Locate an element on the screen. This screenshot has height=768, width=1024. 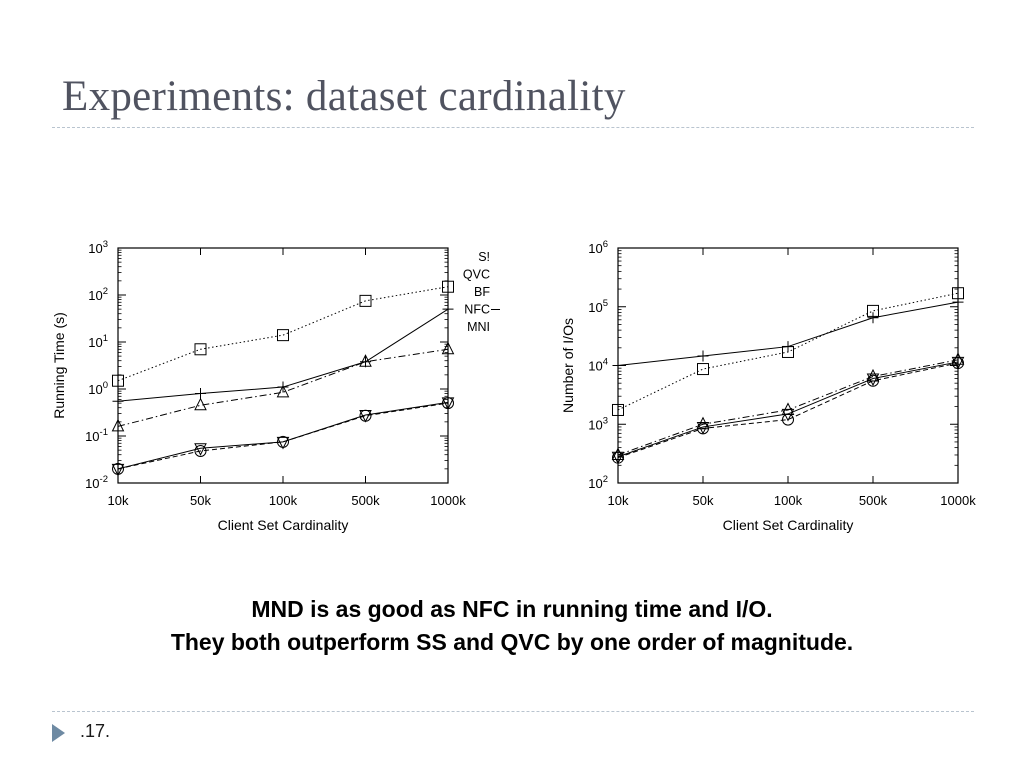
series-line-bf is located at coordinates (283, 435).